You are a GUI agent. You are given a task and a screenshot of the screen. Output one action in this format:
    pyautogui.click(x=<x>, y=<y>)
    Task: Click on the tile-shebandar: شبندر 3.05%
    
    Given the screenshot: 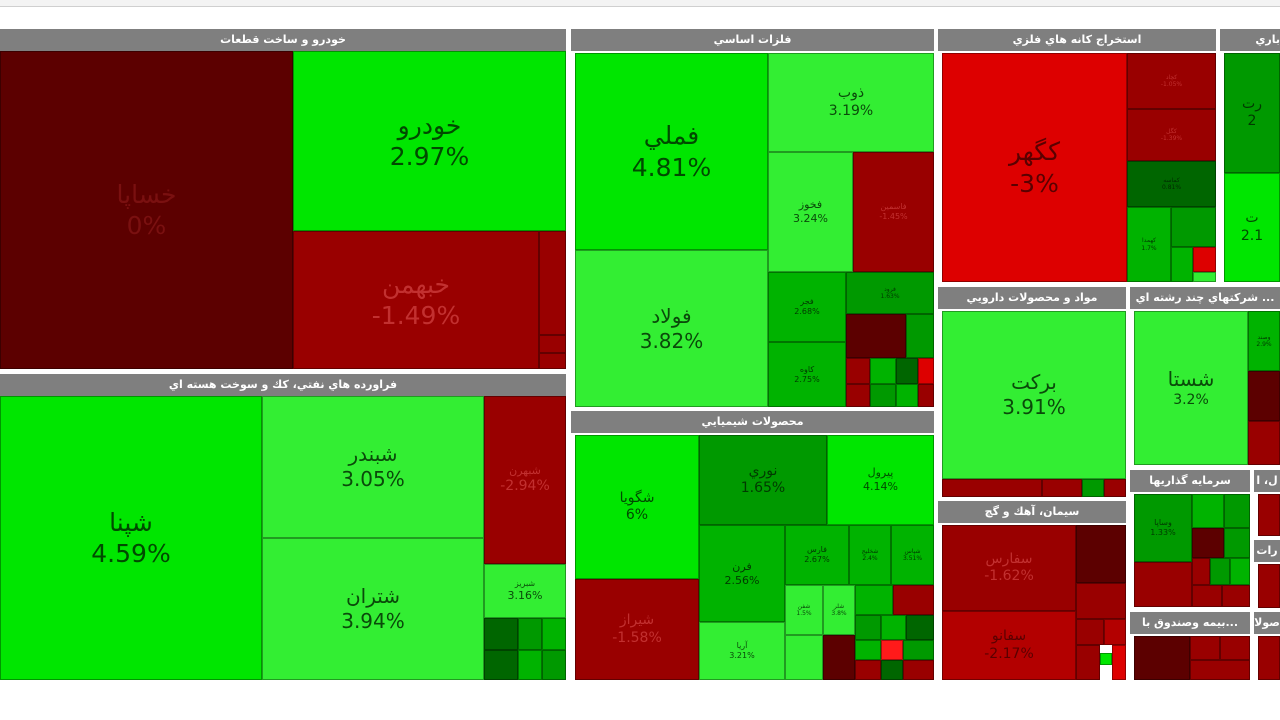 What is the action you would take?
    pyautogui.click(x=373, y=467)
    